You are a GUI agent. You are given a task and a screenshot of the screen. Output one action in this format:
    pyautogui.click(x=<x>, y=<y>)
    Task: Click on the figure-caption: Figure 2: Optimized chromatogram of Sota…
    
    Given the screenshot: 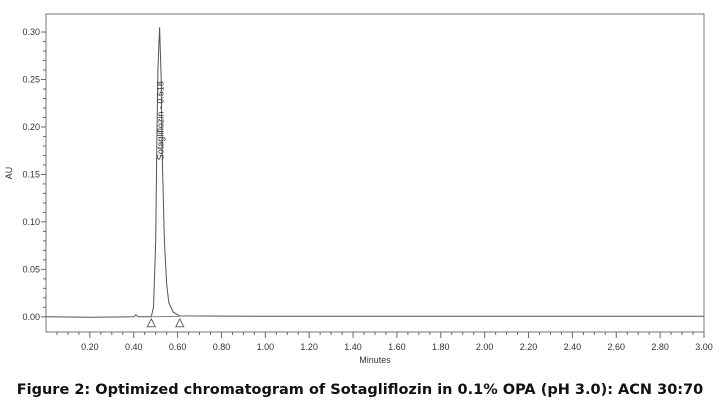 What is the action you would take?
    pyautogui.click(x=360, y=390)
    